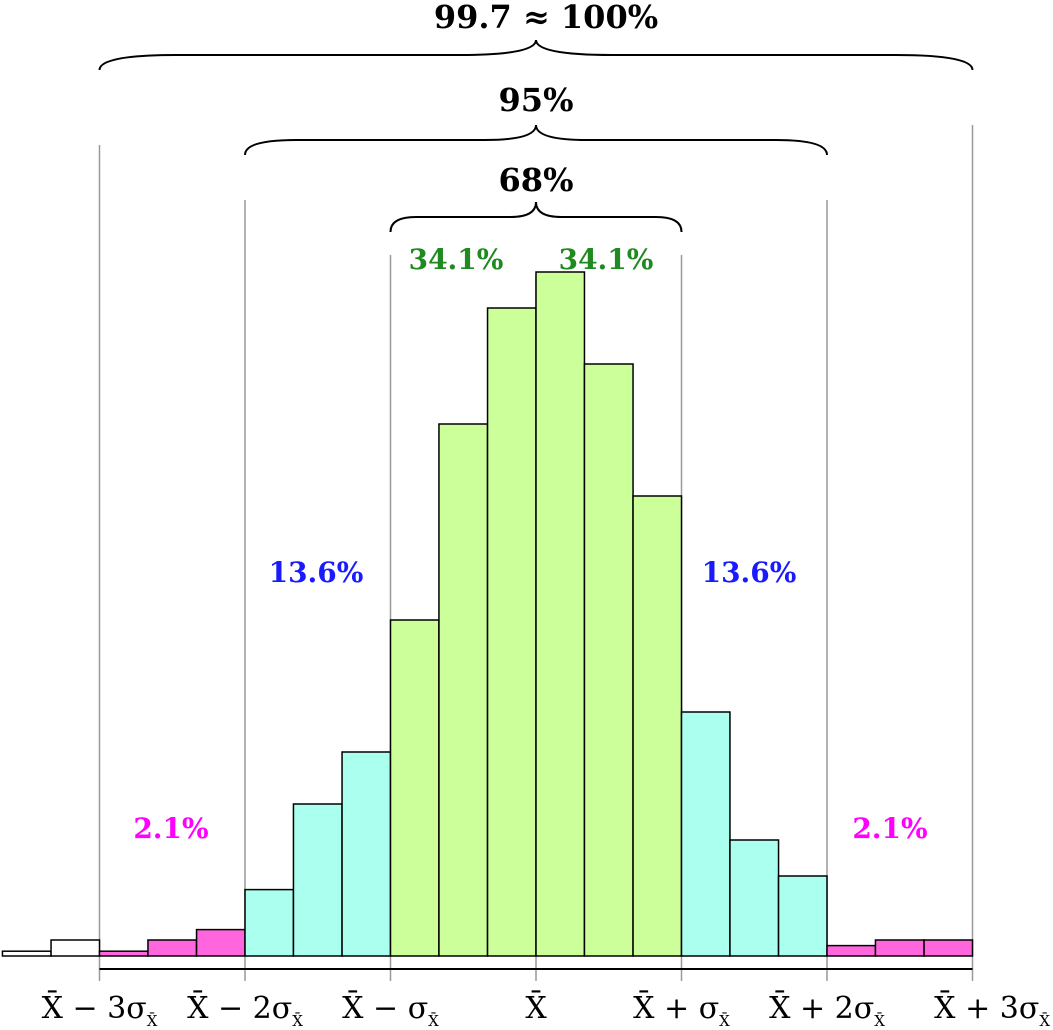 This screenshot has width=1053, height=1030. Describe the element at coordinates (245, 1010) in the screenshot. I see `x-tick-label: X̄ − 2σX̄` at that location.